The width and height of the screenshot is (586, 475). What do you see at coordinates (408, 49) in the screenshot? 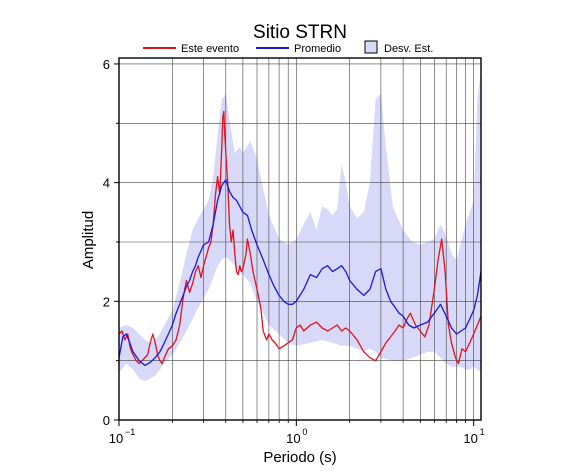
I see `legend-label-desv-est: Desv. Est.` at bounding box center [408, 49].